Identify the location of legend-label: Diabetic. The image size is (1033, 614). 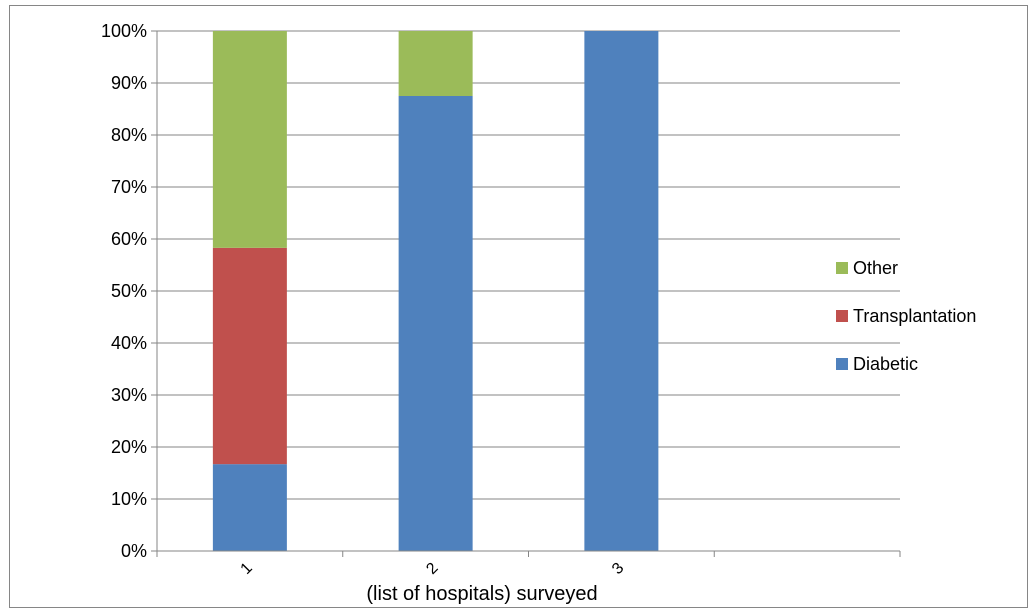
(885, 364).